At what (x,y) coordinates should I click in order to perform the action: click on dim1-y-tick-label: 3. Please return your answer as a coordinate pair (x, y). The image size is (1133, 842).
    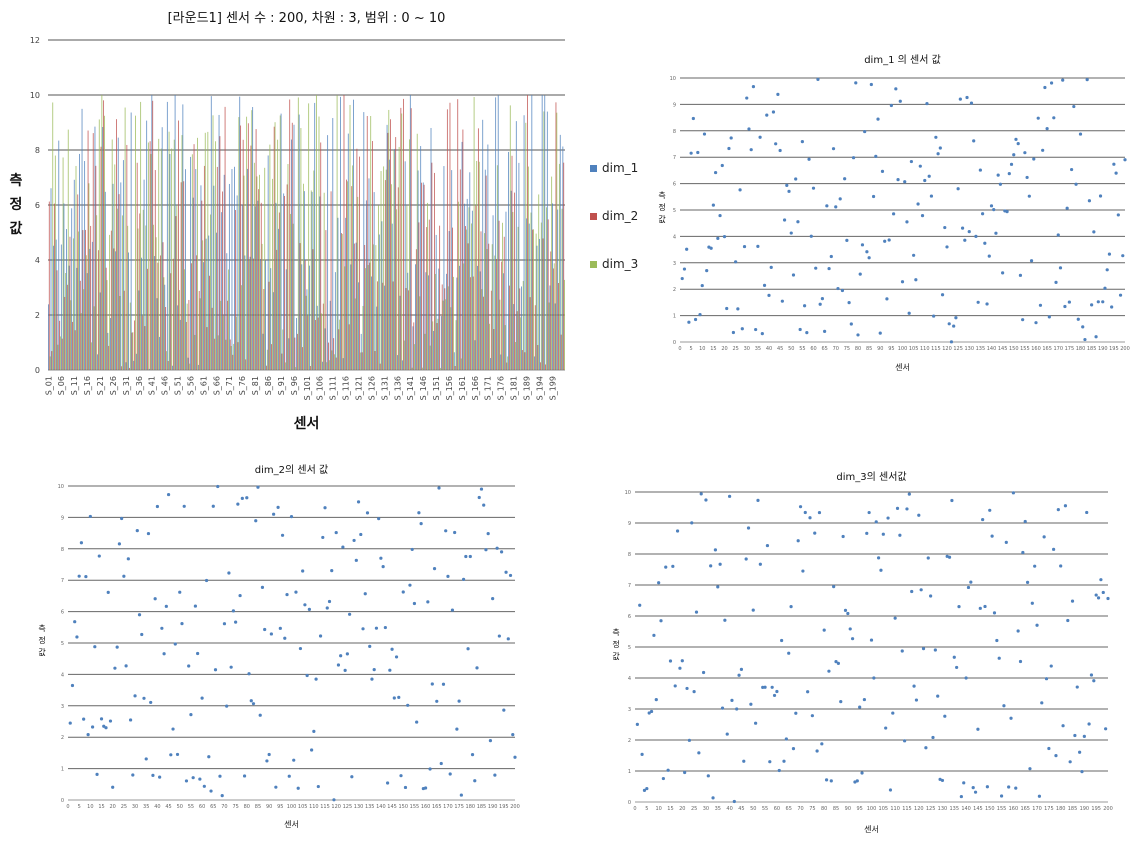
    Looking at the image, I should click on (674, 264).